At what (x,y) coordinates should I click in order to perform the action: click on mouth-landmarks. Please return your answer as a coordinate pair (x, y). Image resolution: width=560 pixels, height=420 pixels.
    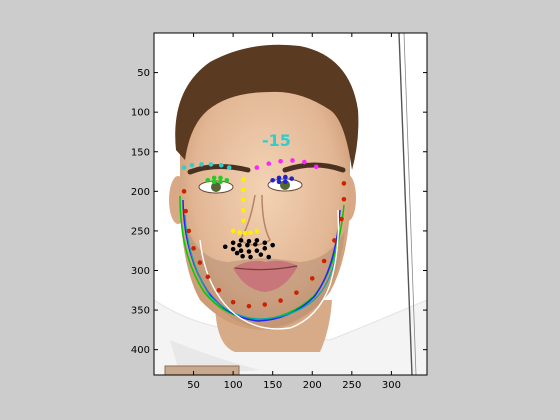
    Looking at the image, I should click on (248, 249).